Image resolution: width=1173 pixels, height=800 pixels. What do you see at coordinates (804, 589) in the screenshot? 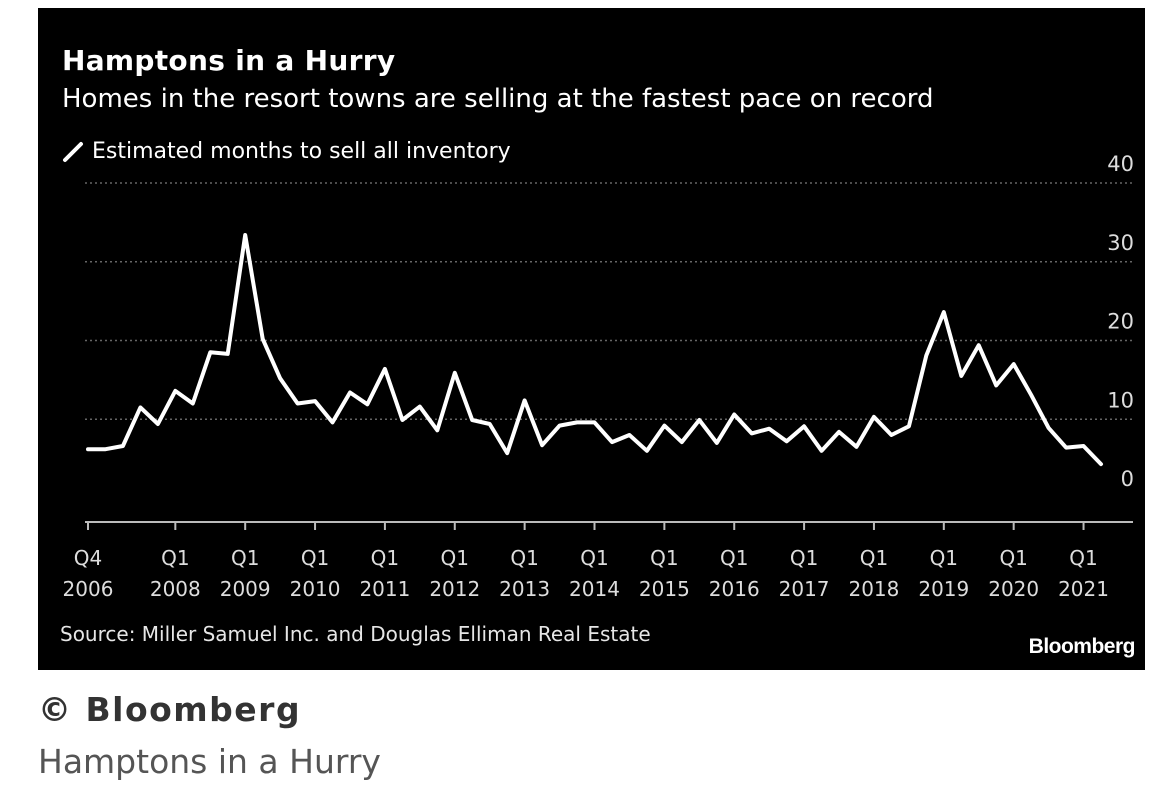
I see `x-tick-label-year-10: 2017` at bounding box center [804, 589].